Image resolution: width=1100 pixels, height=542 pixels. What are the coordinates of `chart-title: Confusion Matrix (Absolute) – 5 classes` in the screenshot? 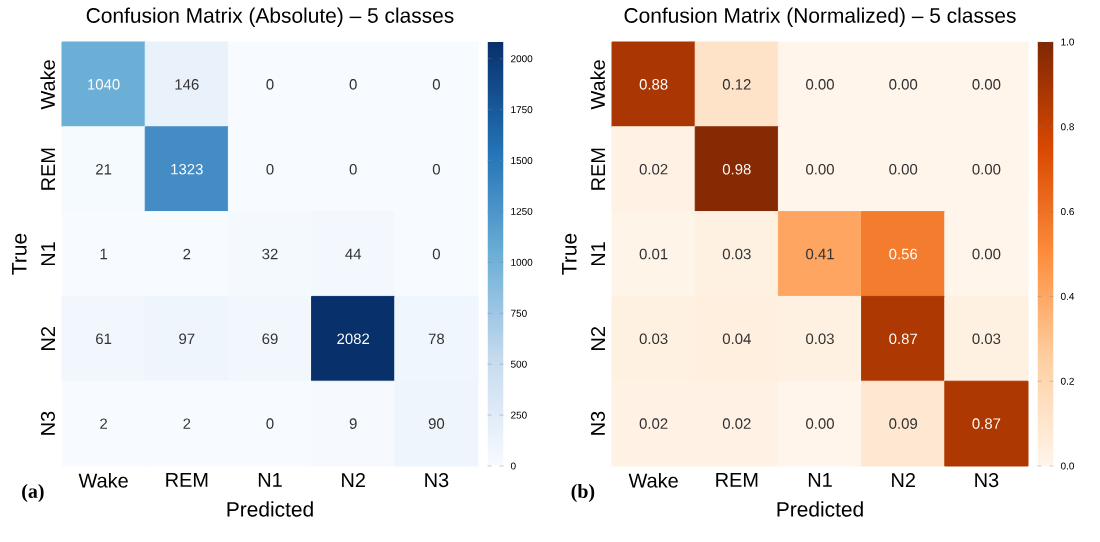 It's located at (270, 17).